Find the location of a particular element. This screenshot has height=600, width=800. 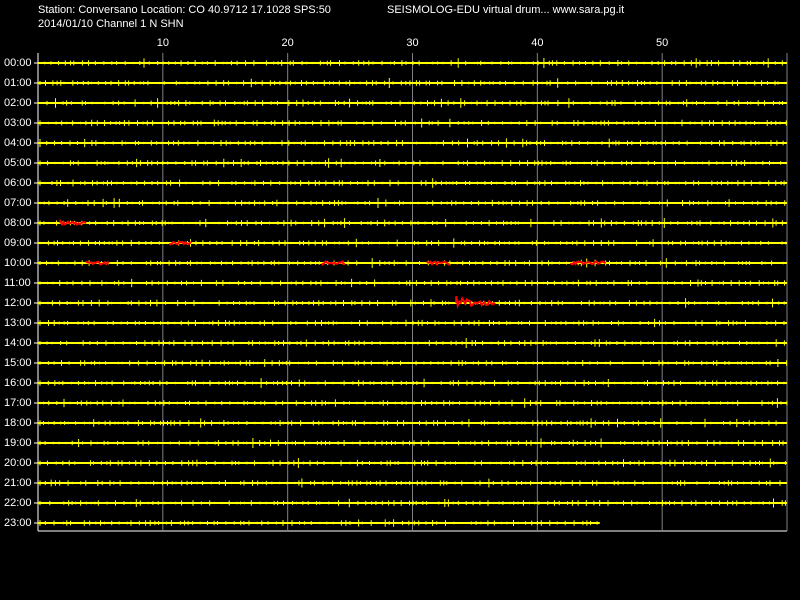

row-label: 03:00 is located at coordinates (18, 123).